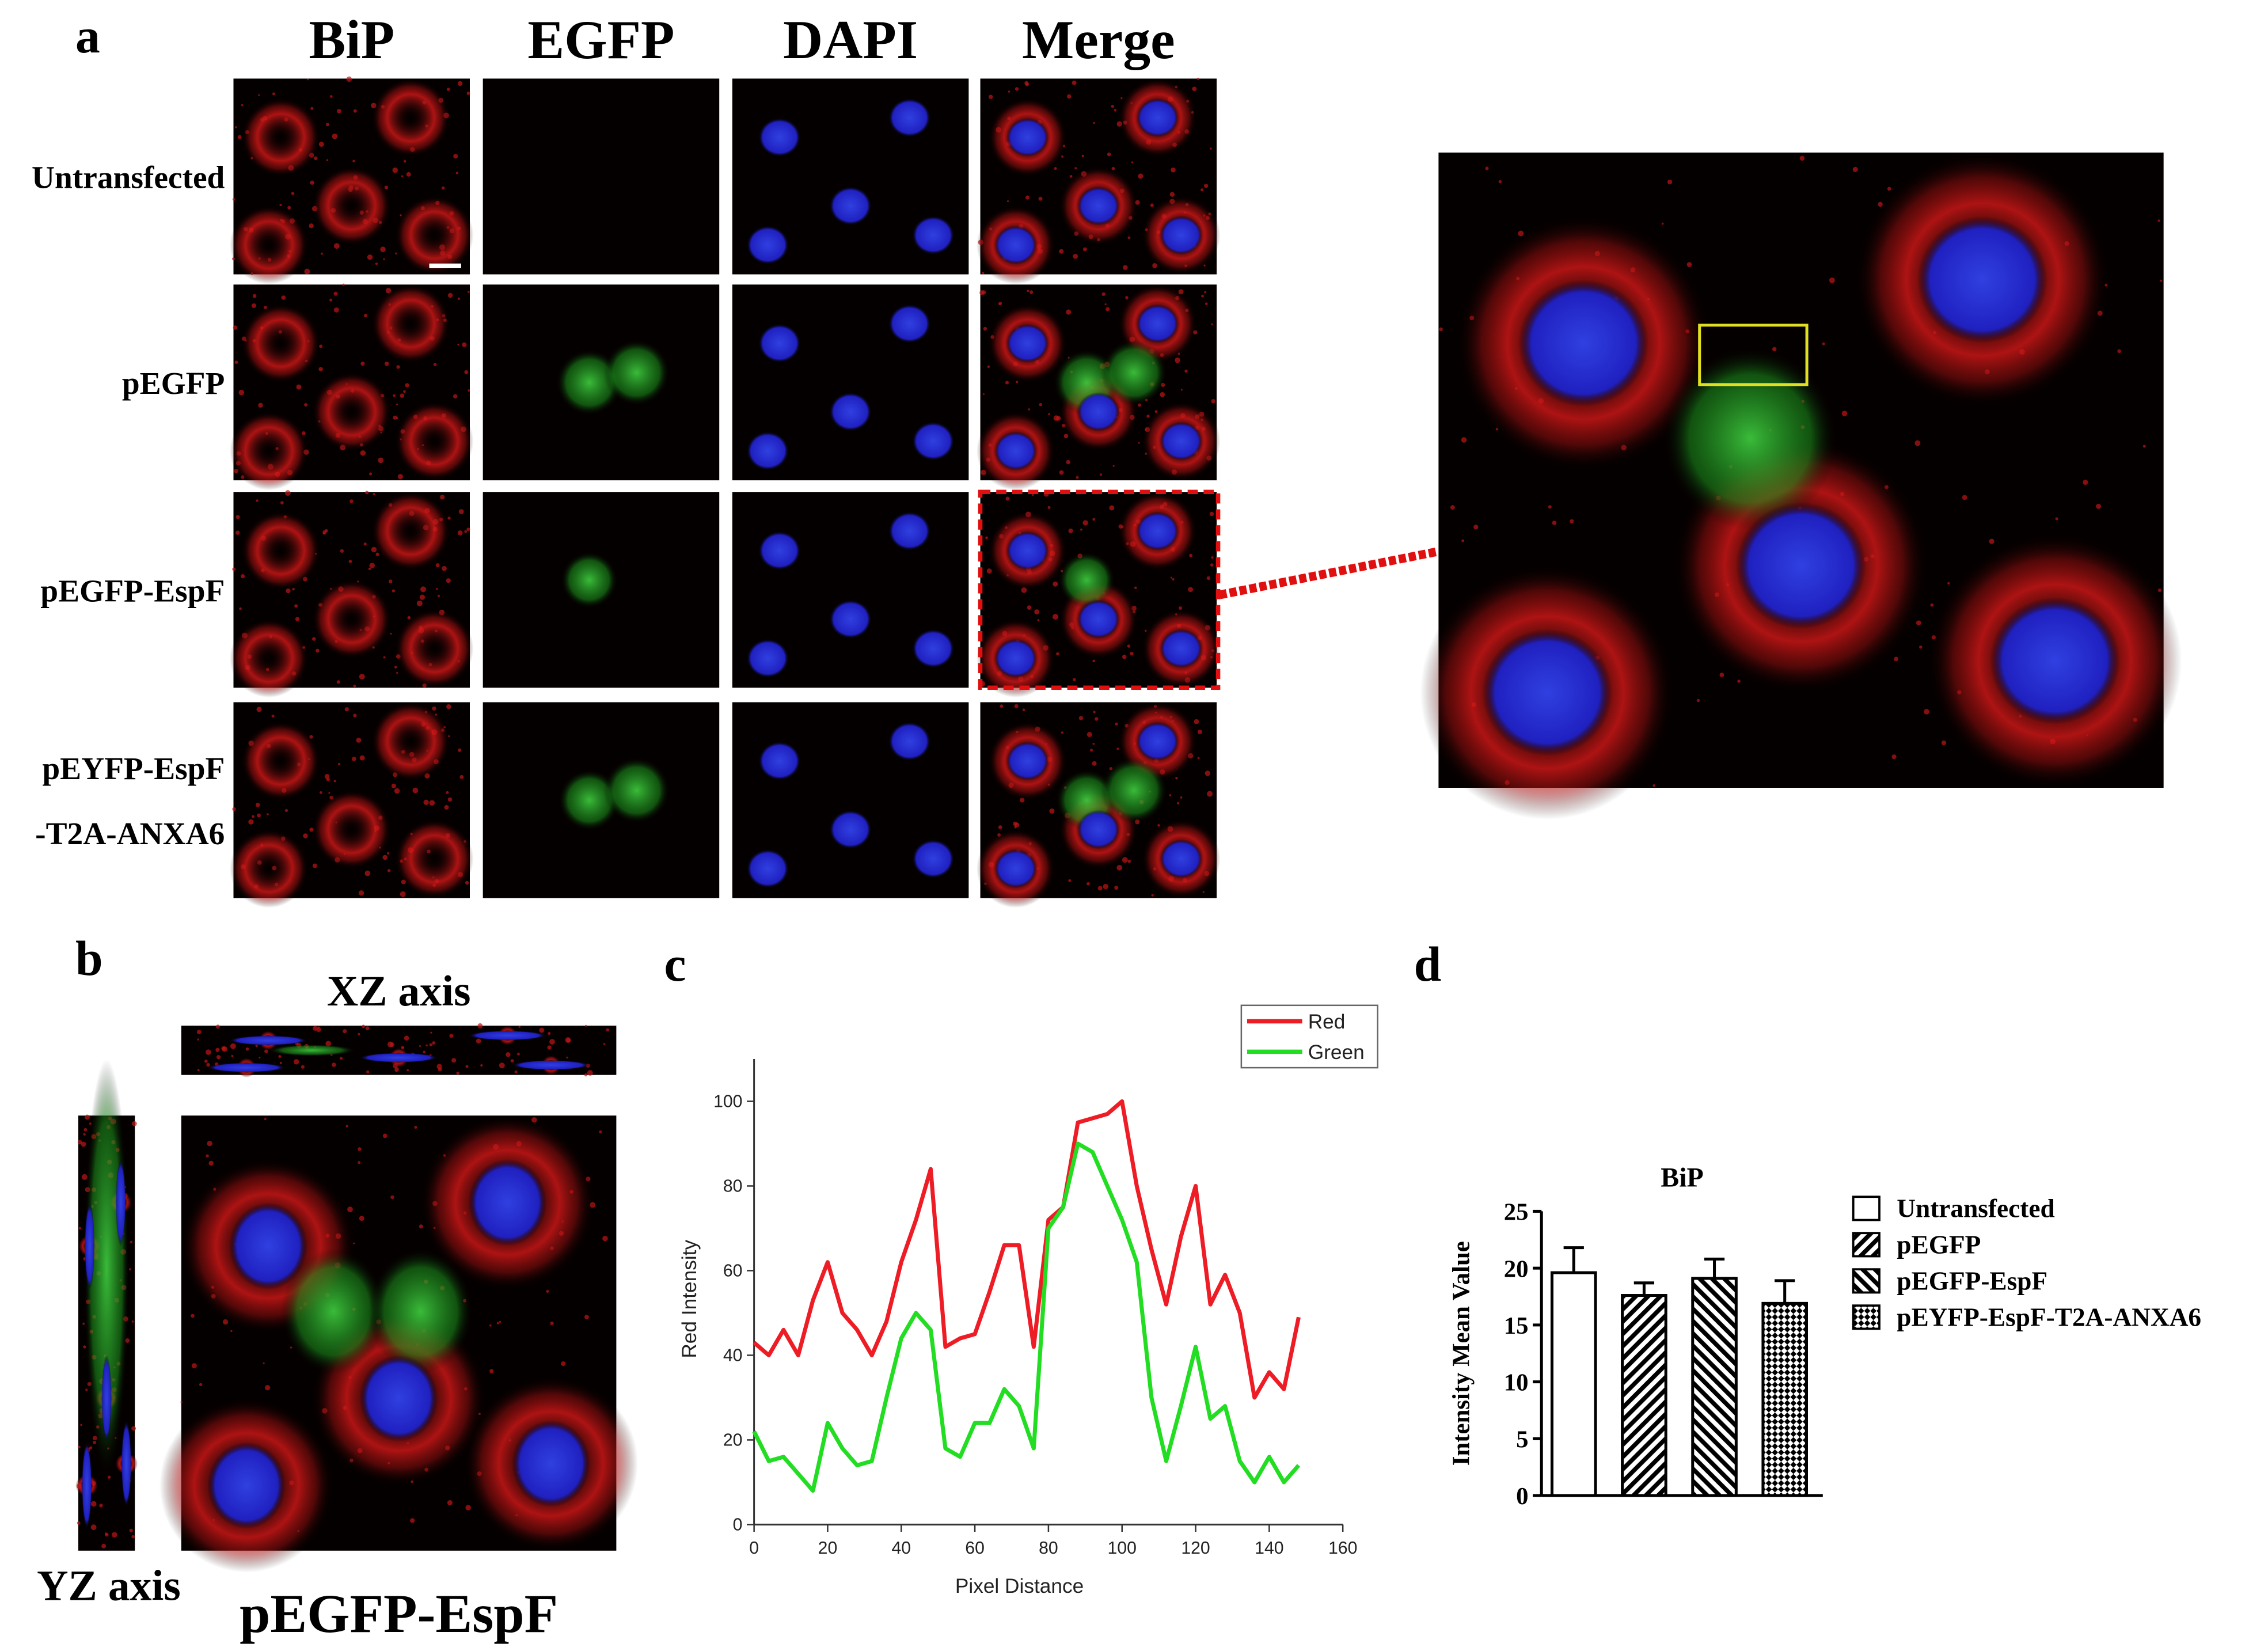  I want to click on y-tick-label: 60, so click(733, 1271).